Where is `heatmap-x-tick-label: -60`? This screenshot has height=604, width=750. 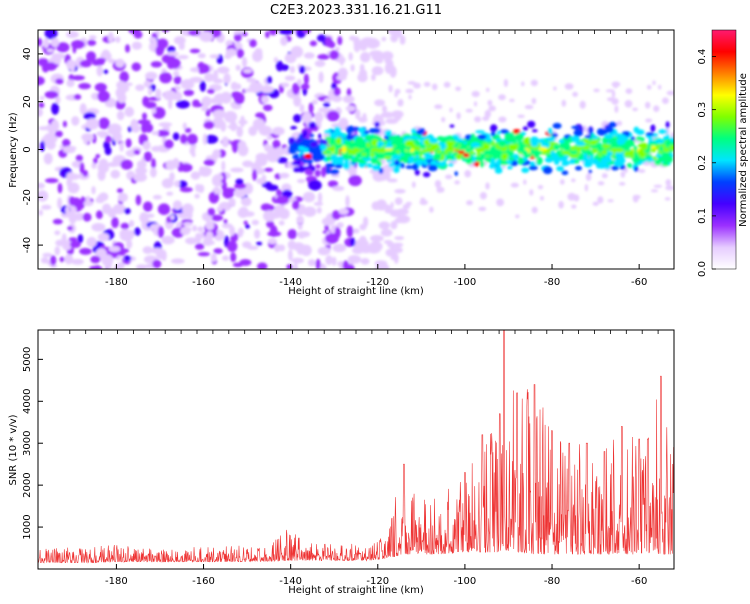
heatmap-x-tick-label: -60 is located at coordinates (639, 282).